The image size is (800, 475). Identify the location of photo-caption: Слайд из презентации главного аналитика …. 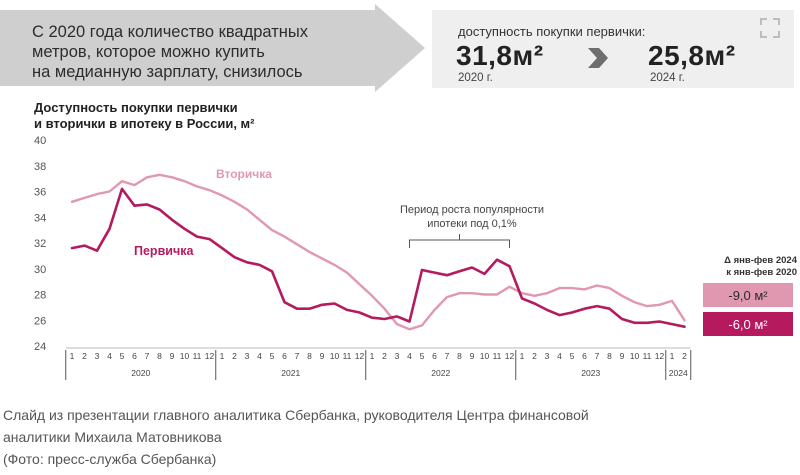
(398, 437).